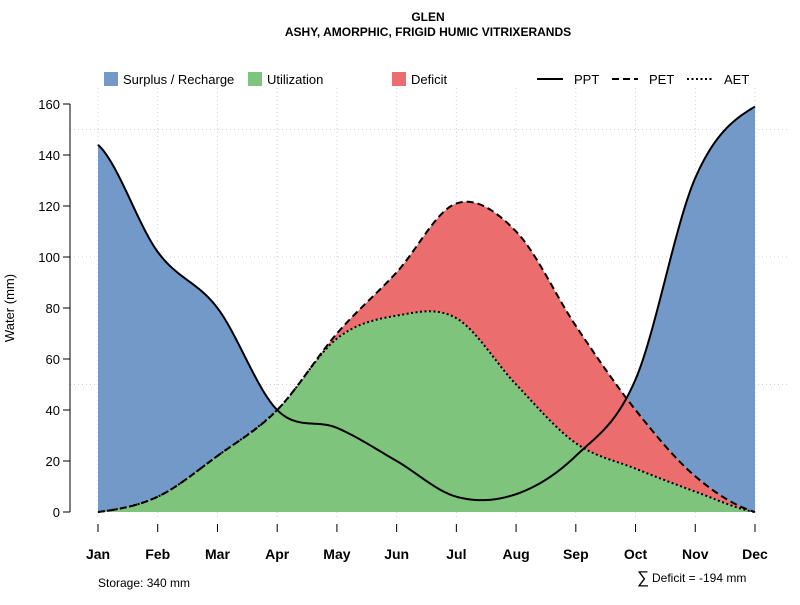 This screenshot has height=605, width=800. What do you see at coordinates (699, 578) in the screenshot?
I see `deficit-annotation: Deficit = -194 mm` at bounding box center [699, 578].